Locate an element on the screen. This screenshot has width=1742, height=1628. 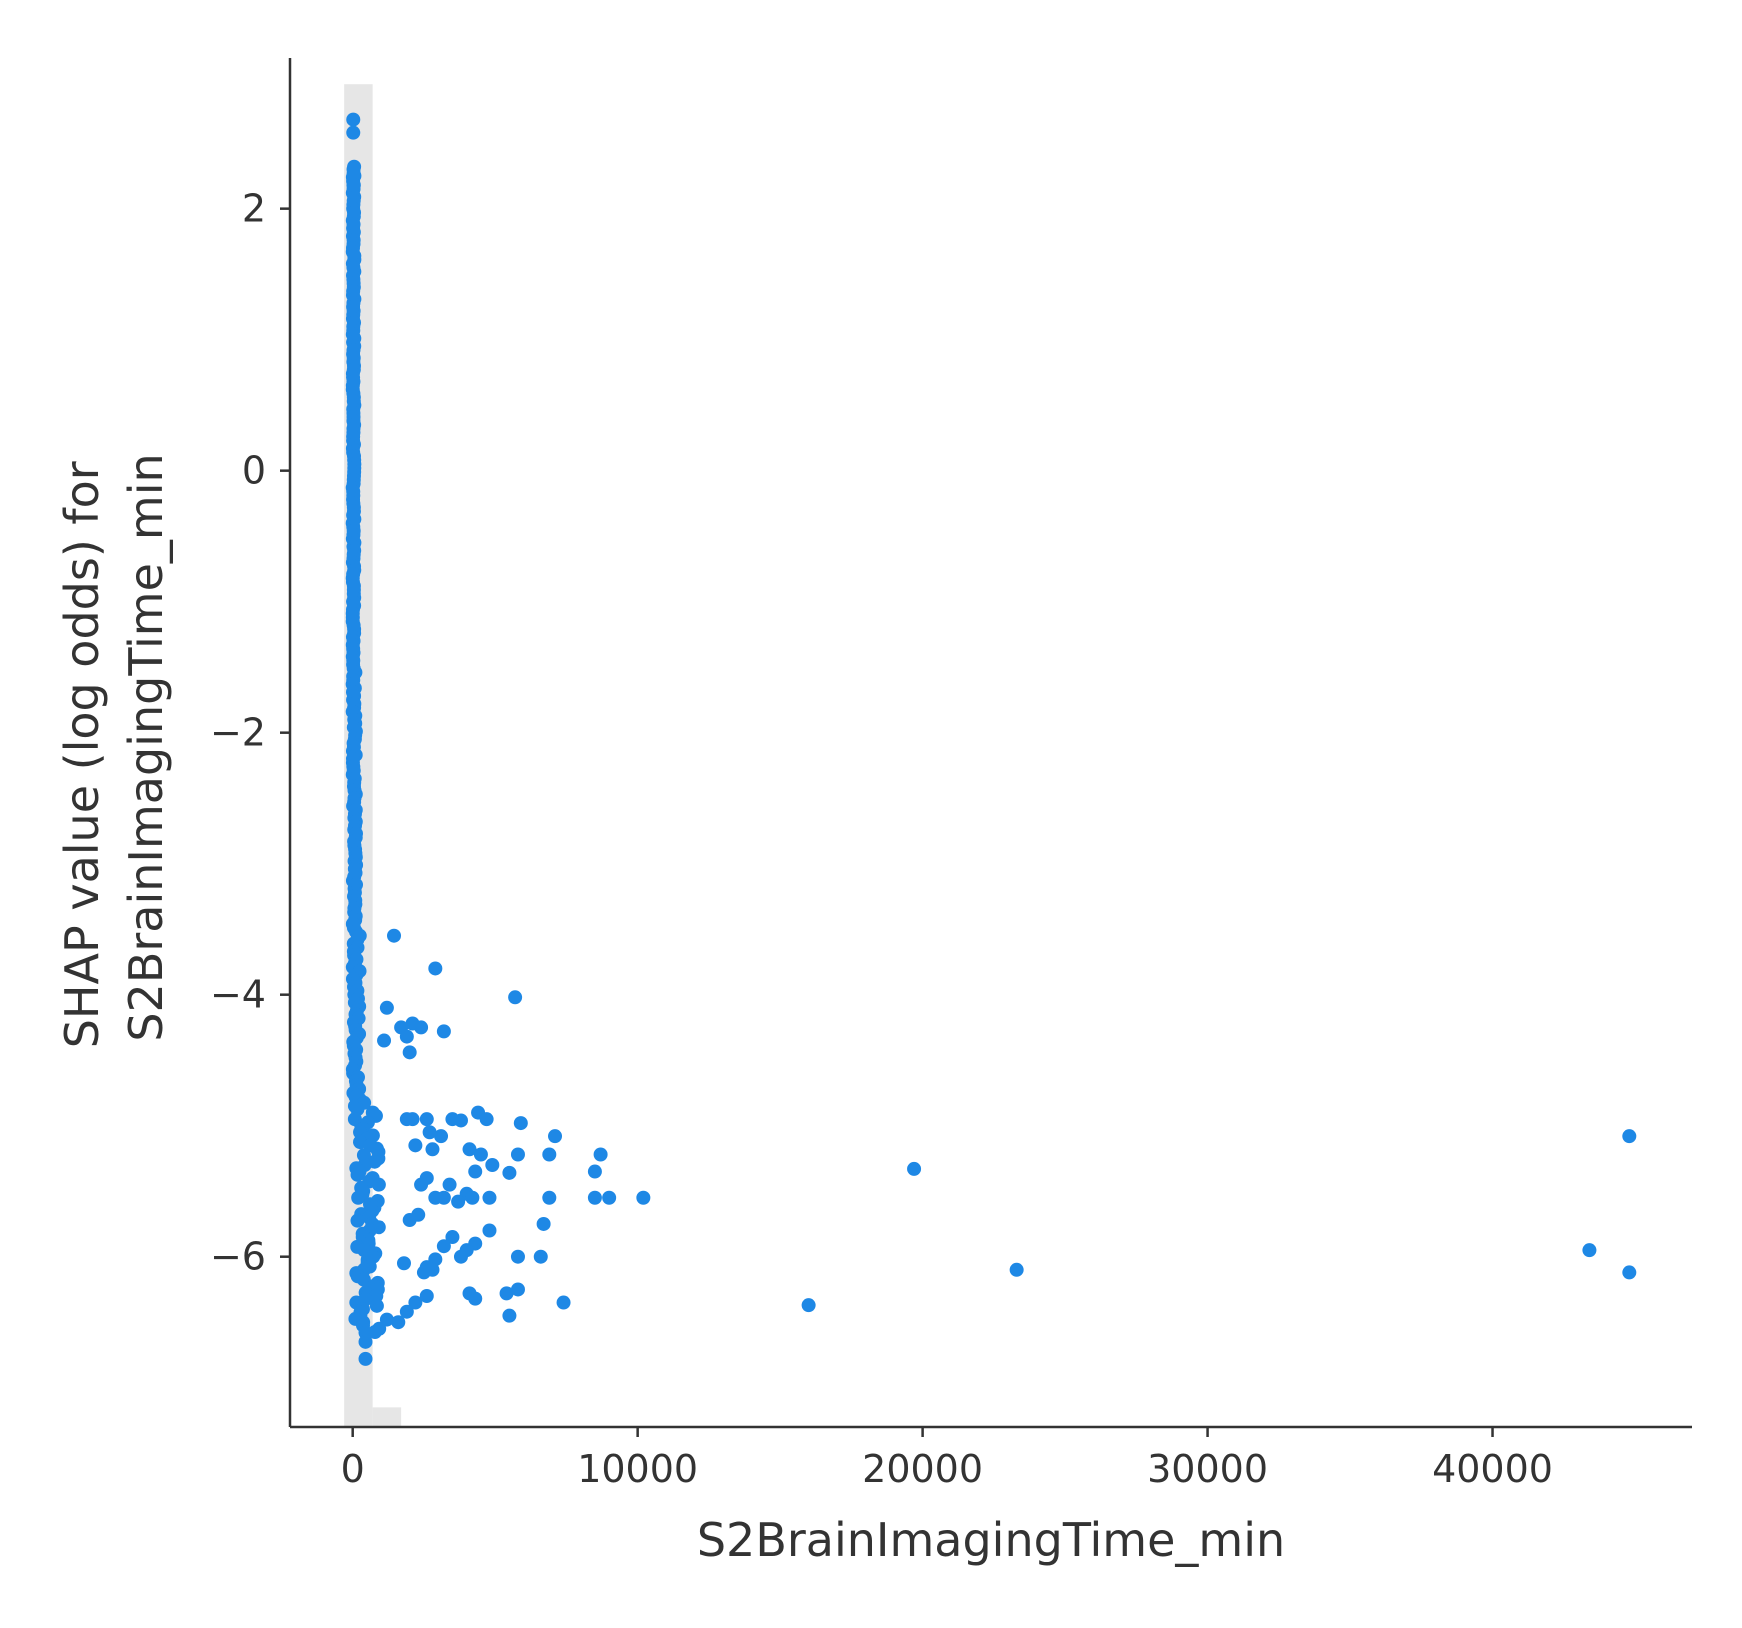
y-tick-label: −4 is located at coordinates (238, 995).